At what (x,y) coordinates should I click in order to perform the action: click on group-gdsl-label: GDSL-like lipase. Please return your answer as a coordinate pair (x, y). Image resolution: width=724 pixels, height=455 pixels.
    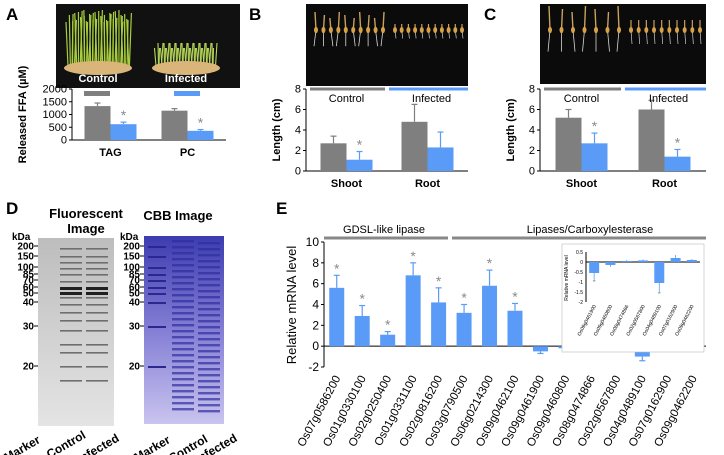
    Looking at the image, I should click on (384, 230).